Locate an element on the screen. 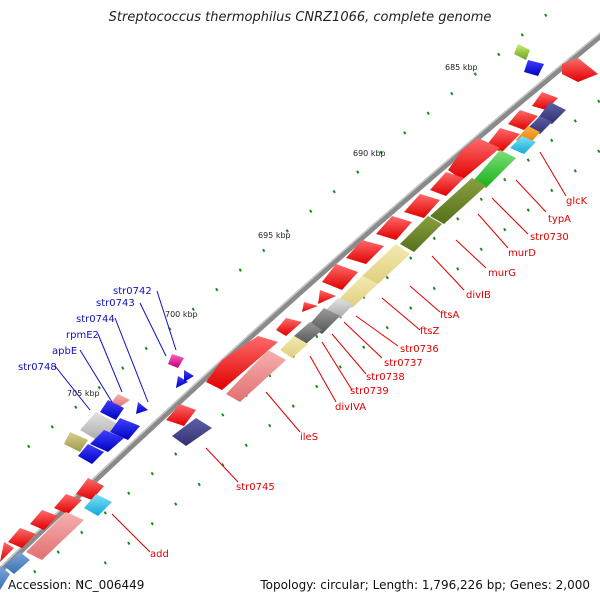 The width and height of the screenshot is (600, 600). gene-label: ftsA is located at coordinates (449, 315).